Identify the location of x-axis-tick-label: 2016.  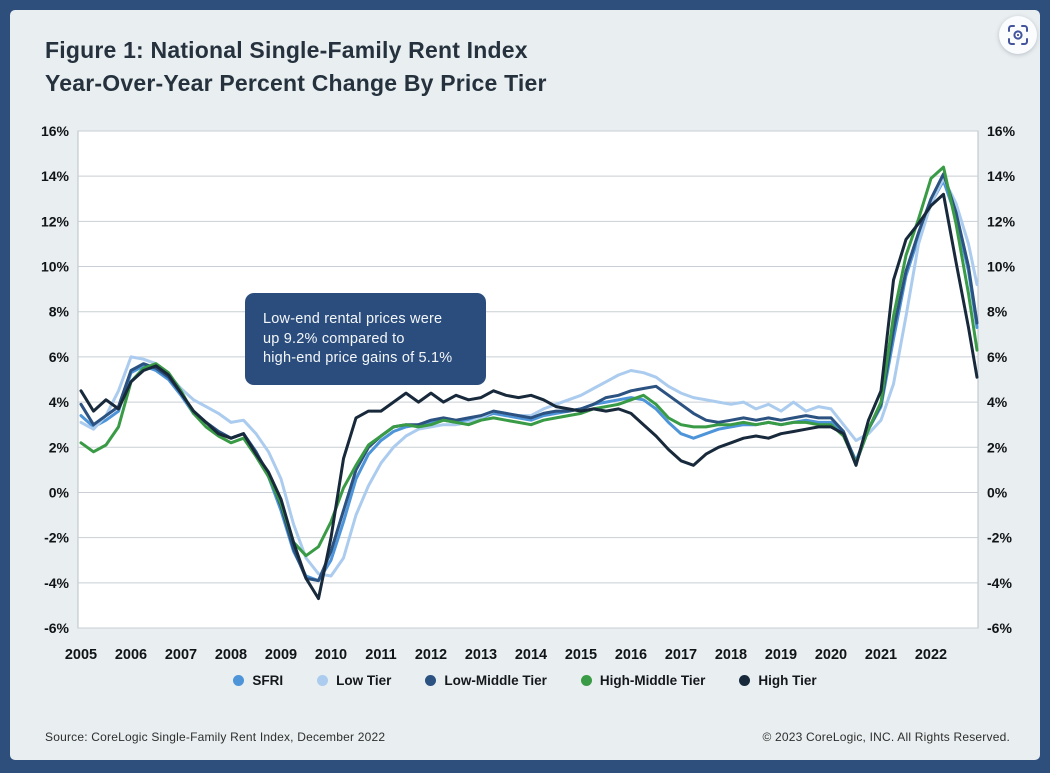
(631, 655).